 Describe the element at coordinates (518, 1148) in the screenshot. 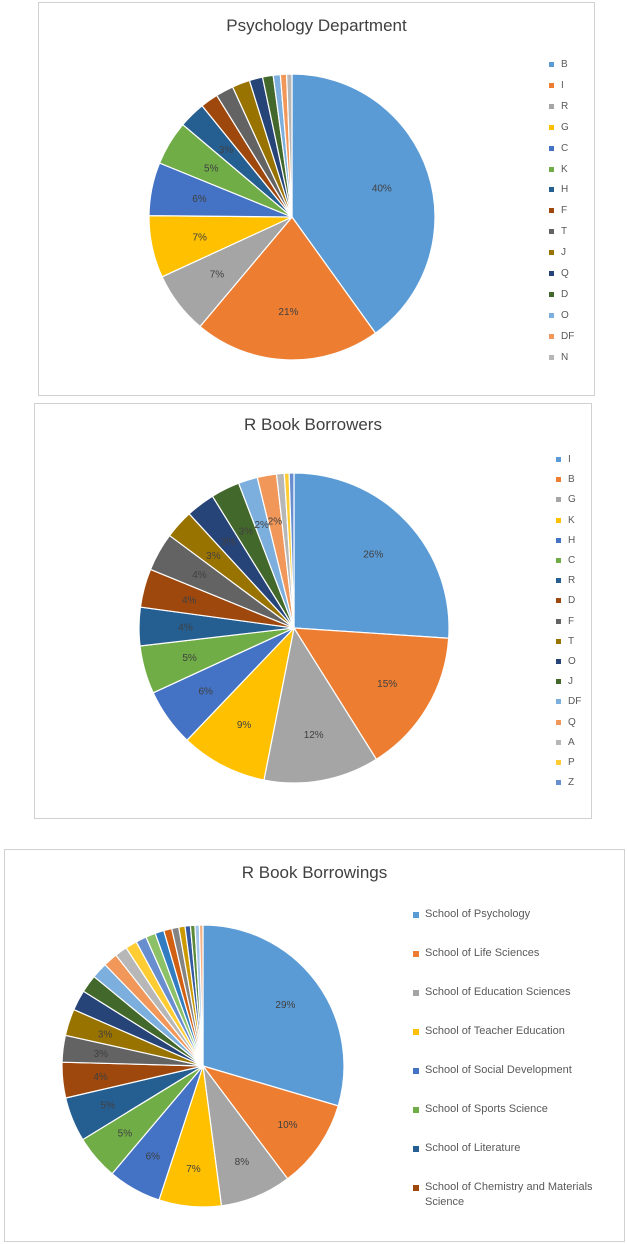

I see `legend-item: School of Literature` at that location.